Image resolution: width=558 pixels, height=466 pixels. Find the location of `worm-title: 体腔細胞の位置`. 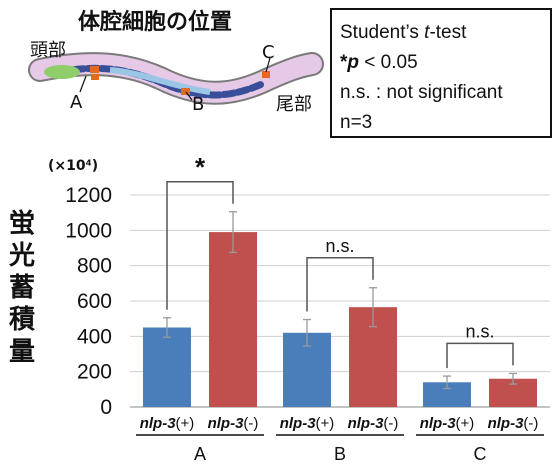

worm-title: 体腔細胞の位置 is located at coordinates (155, 22).